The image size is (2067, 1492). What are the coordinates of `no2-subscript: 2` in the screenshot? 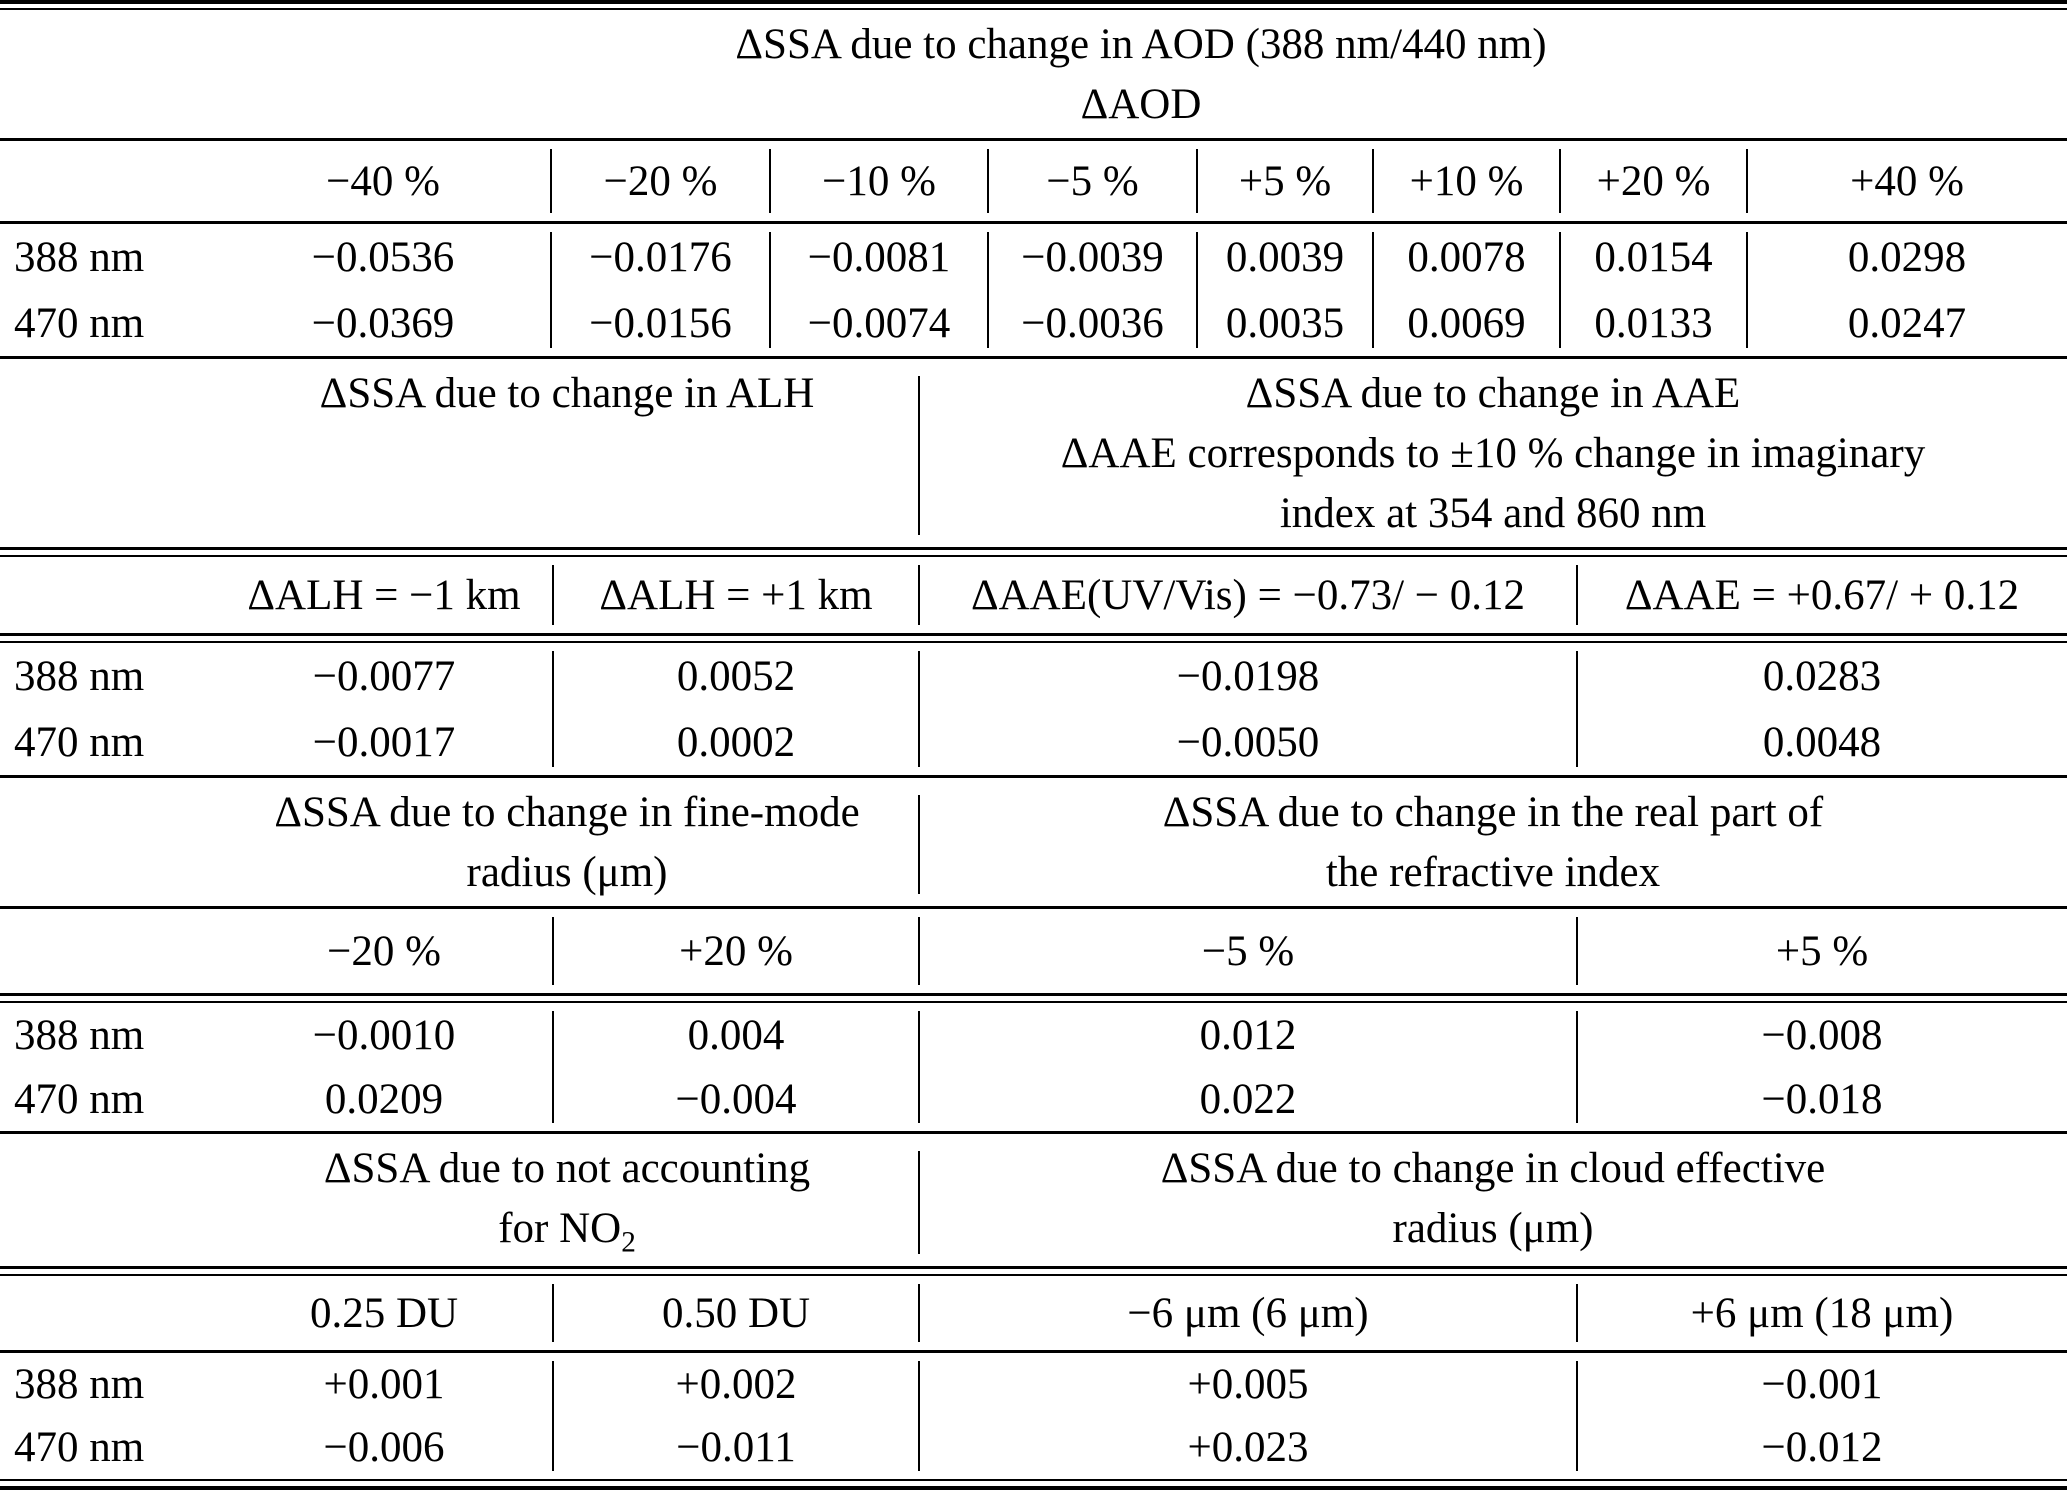 It's located at (628, 1242).